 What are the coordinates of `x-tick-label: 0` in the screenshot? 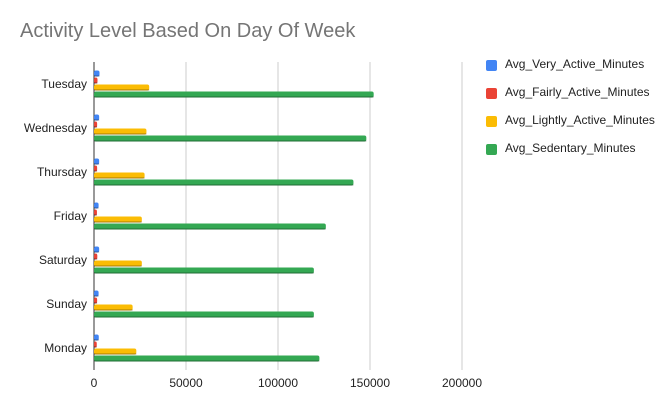 It's located at (94, 383).